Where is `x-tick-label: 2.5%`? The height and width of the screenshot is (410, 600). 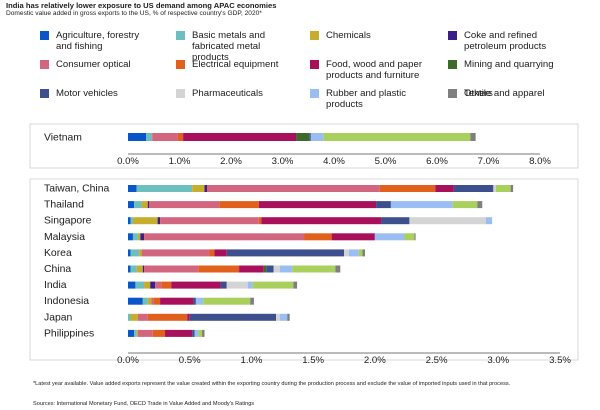 x-tick-label: 2.5% is located at coordinates (437, 360).